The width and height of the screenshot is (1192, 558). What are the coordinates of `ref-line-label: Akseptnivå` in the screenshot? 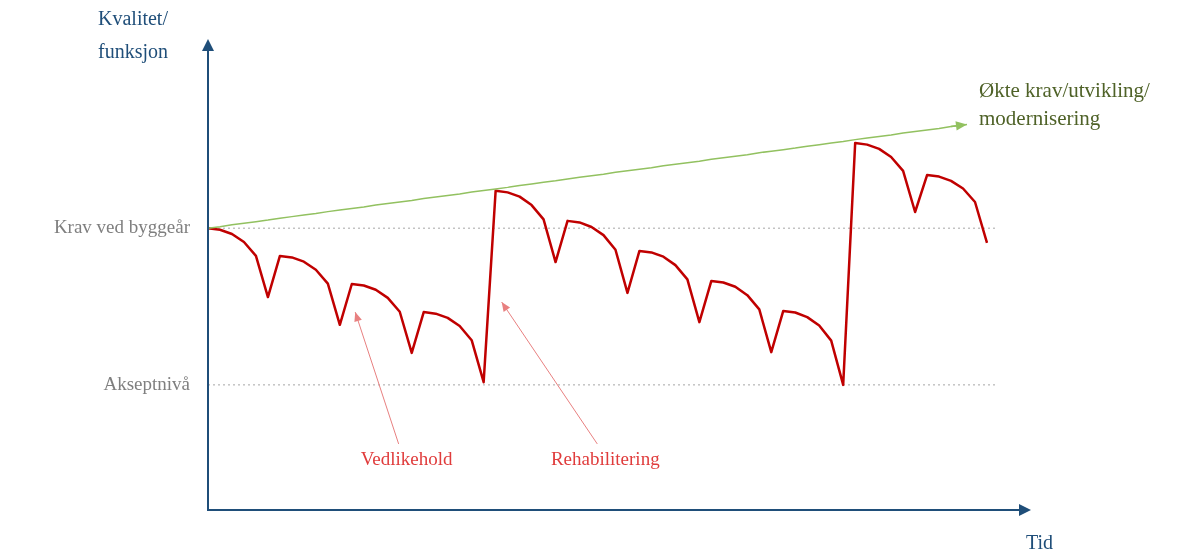 It's located at (147, 383).